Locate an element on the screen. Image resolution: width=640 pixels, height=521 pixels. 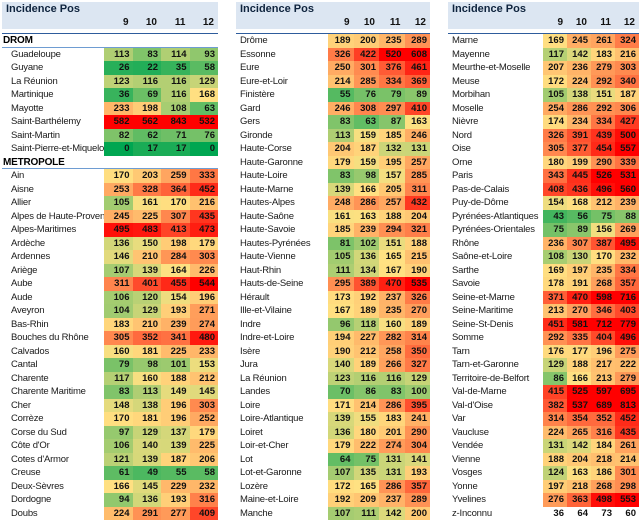
dept-name-cell: Indre-et-Loire is located at coordinates (282, 338).